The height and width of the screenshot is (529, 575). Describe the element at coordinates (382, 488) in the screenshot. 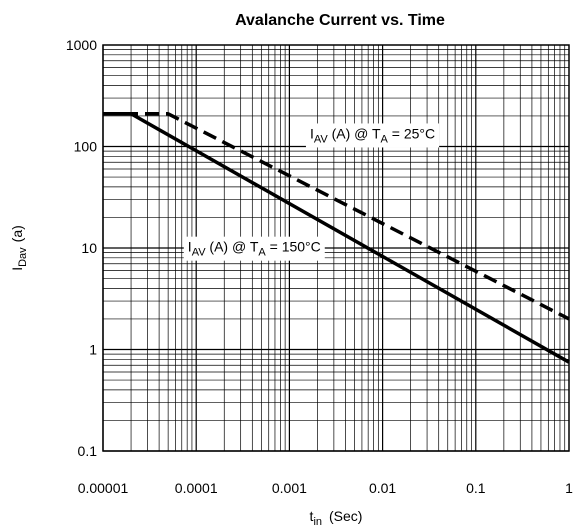

I see `x-tick-label: 0.01` at that location.